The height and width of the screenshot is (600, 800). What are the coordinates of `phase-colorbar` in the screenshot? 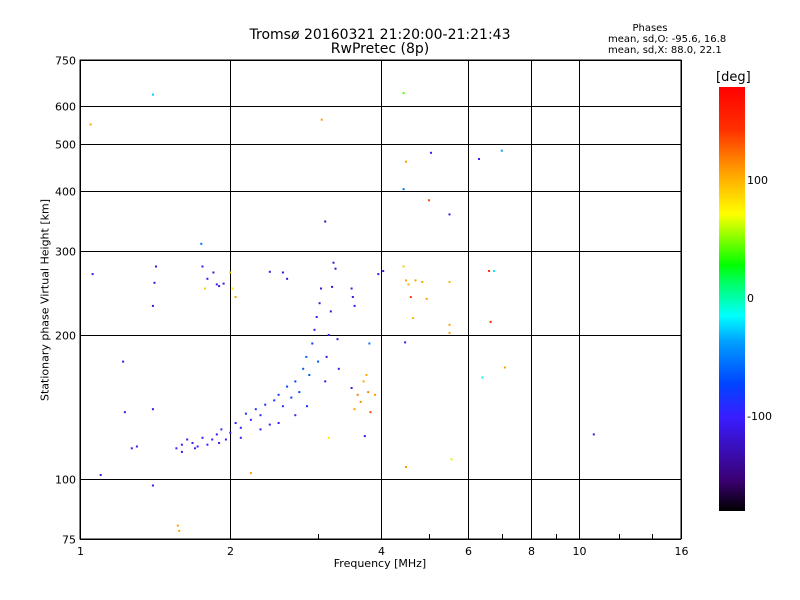 It's located at (732, 299).